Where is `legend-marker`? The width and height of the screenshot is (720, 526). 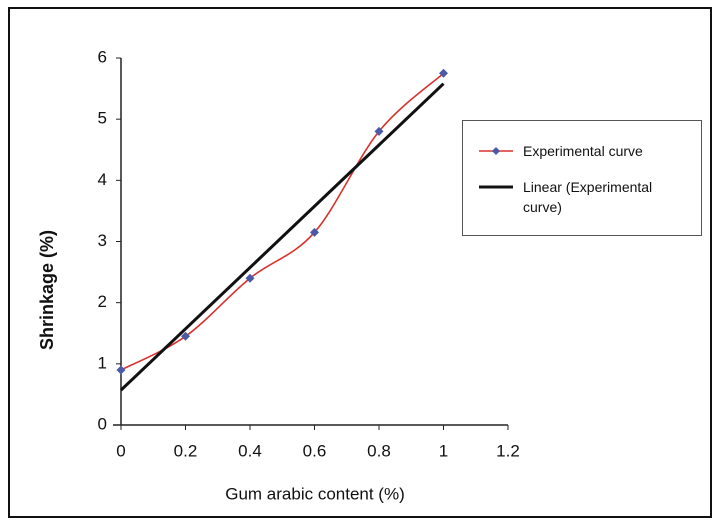 legend-marker is located at coordinates (496, 151).